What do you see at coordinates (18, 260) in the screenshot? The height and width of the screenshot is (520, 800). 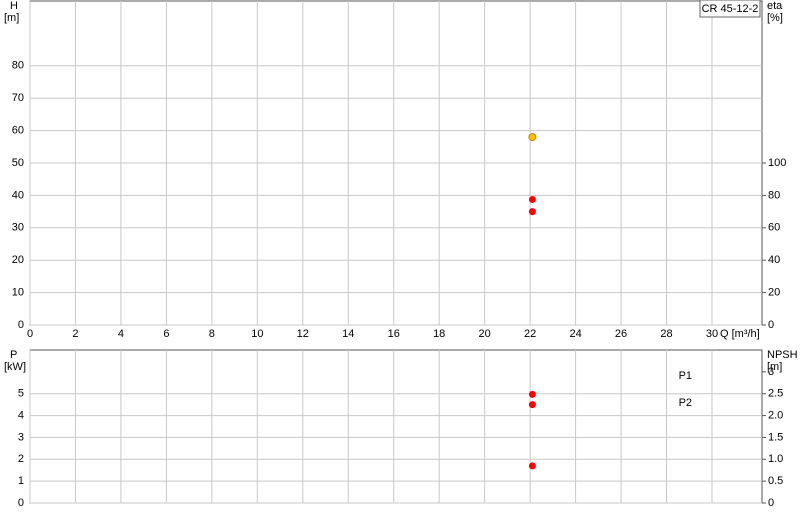 I see `y-tick-label: 20` at bounding box center [18, 260].